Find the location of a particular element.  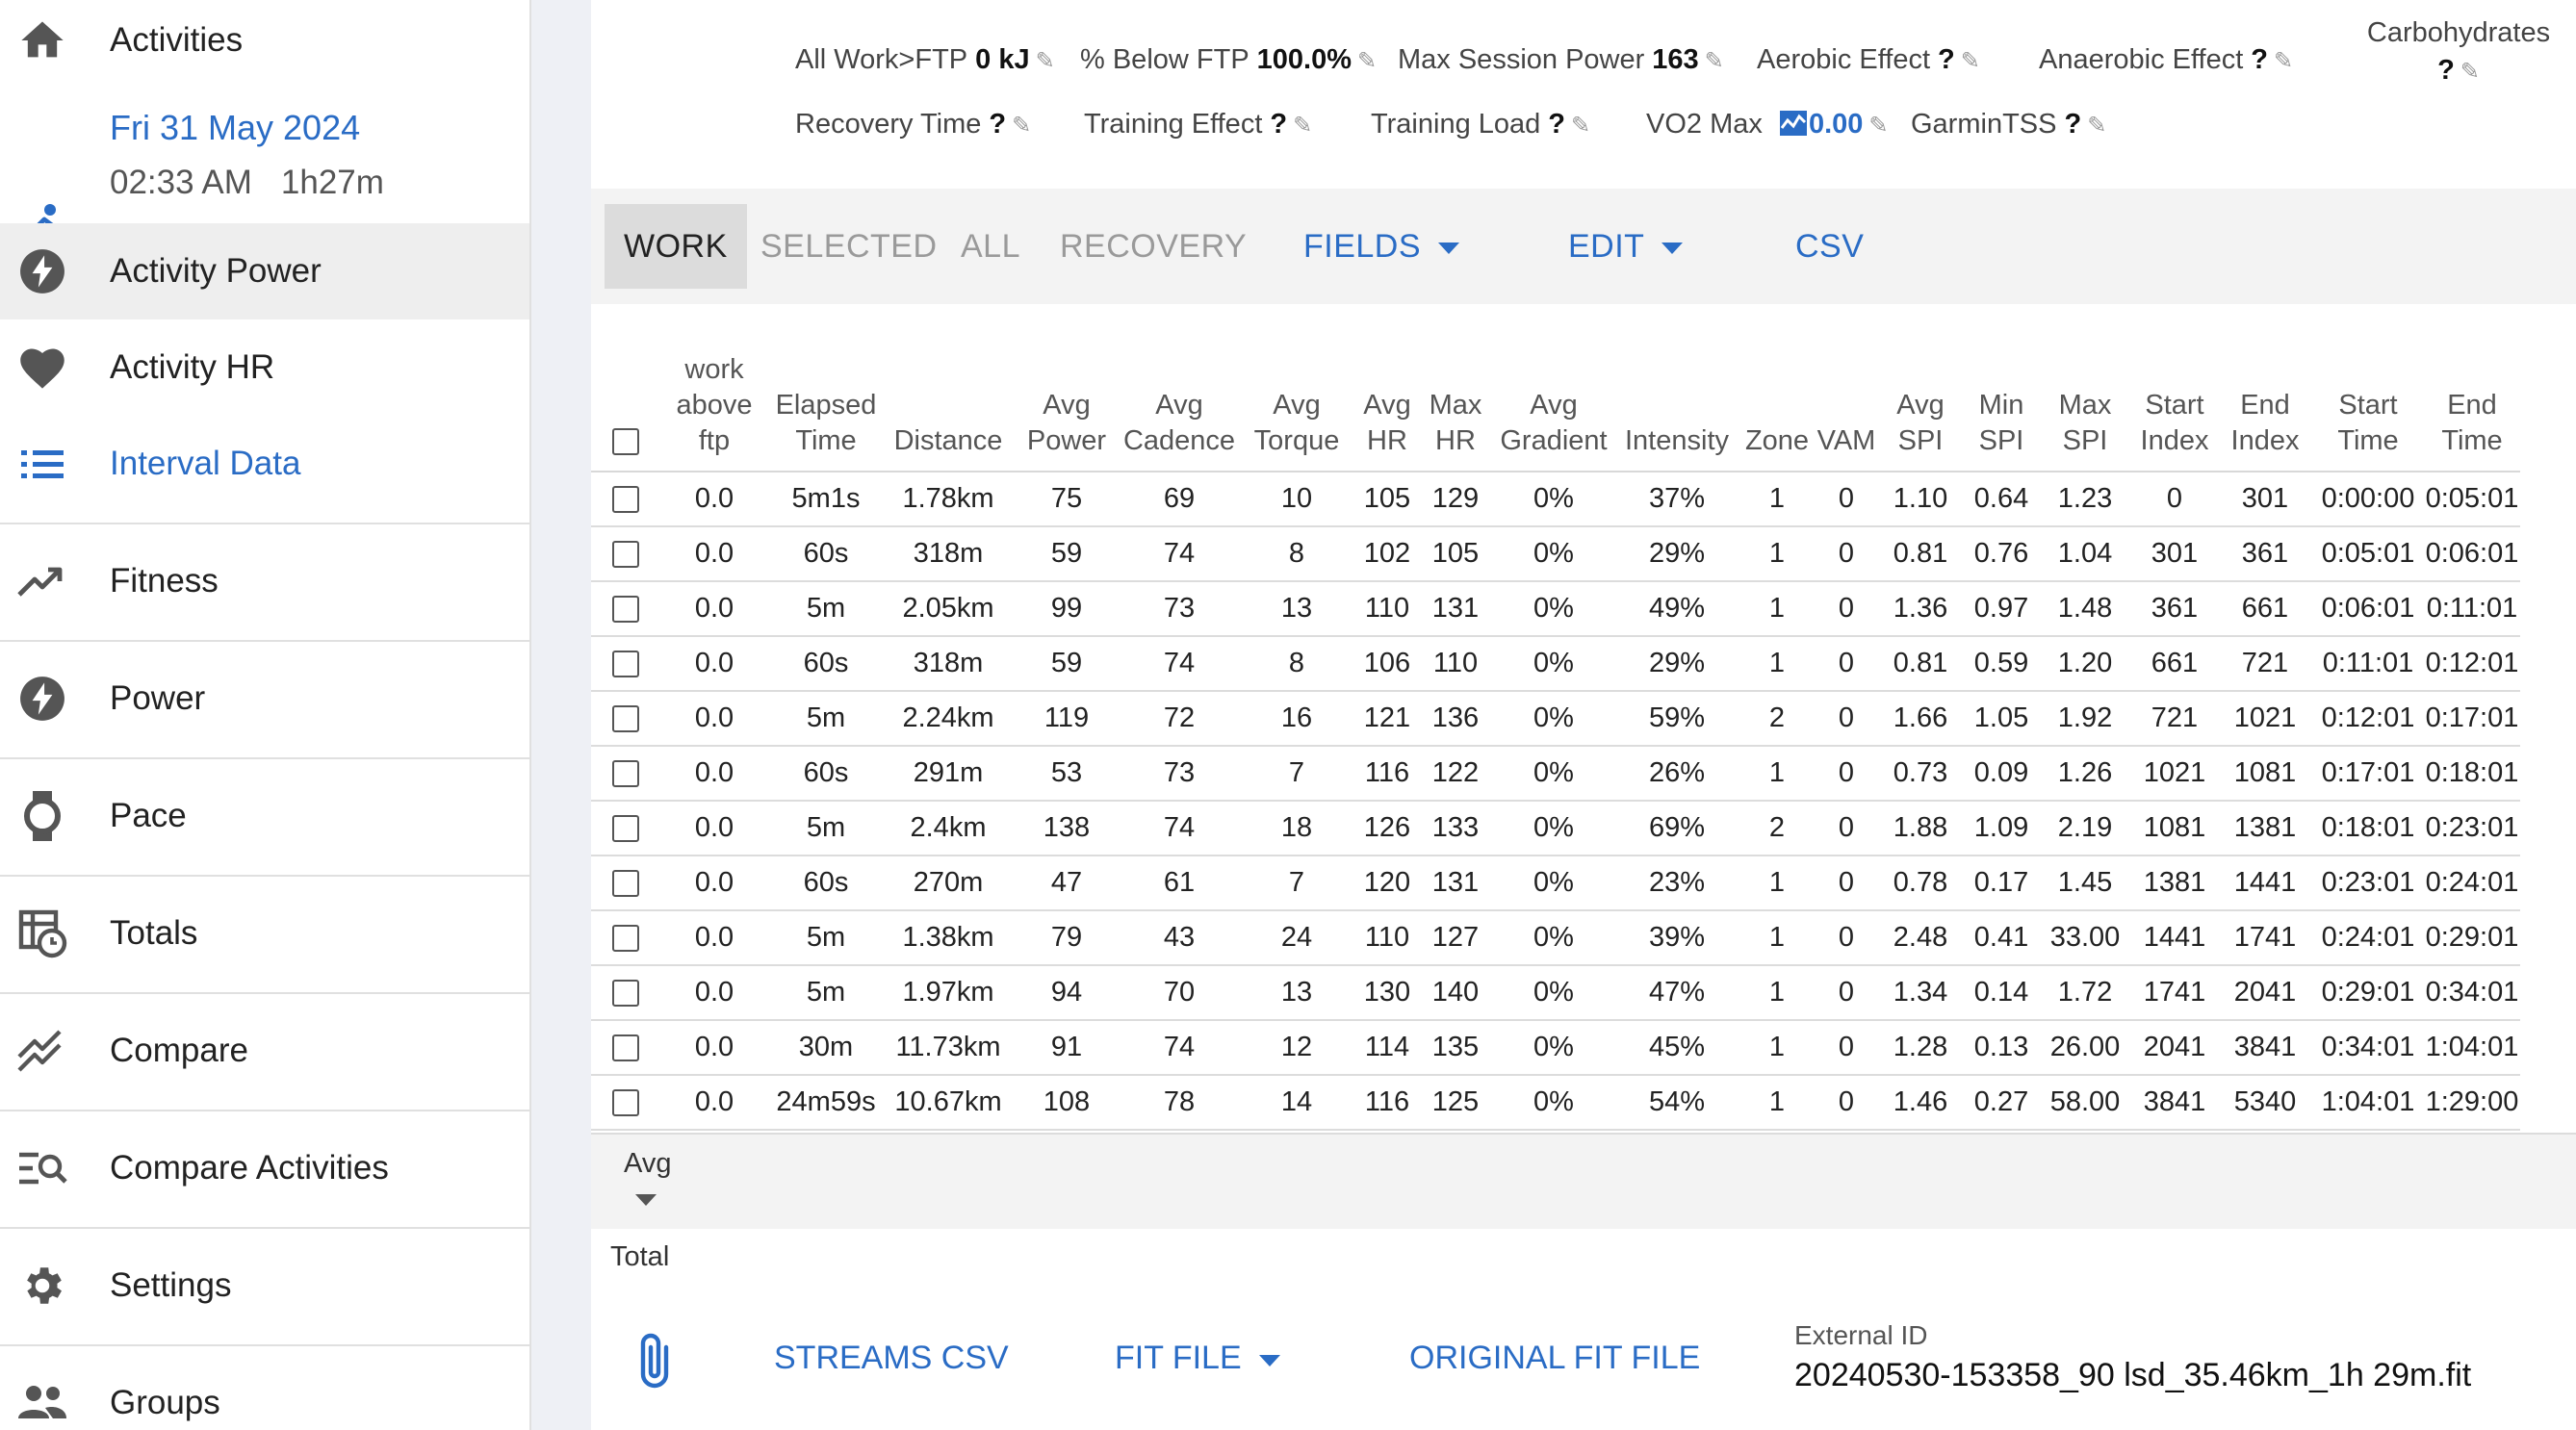

sidebar-activity-summary: Fri 31 May 2024 02:33 AM 1h27m is located at coordinates (265, 170).